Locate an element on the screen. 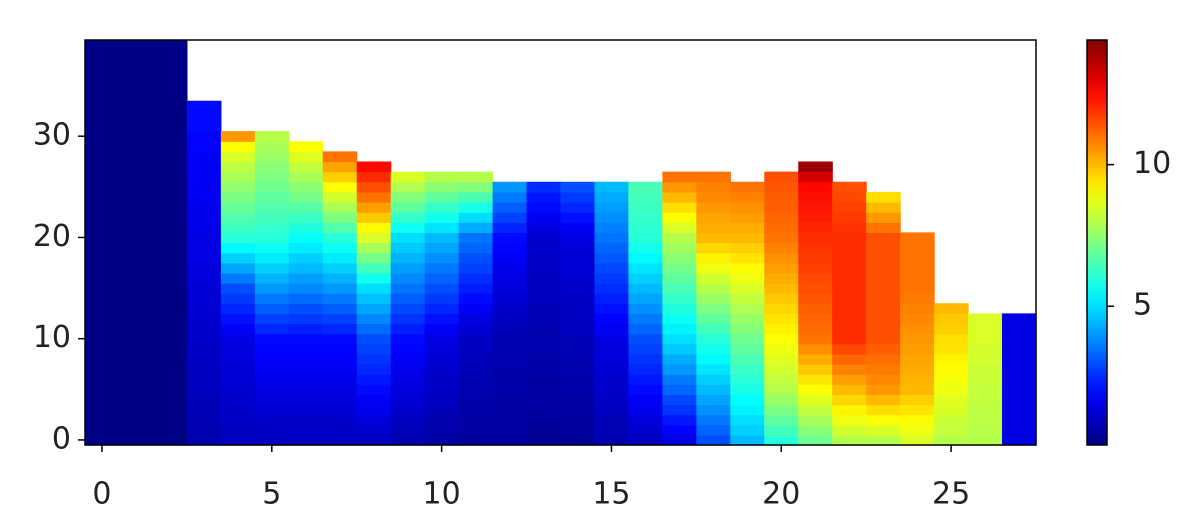 The width and height of the screenshot is (1196, 519). y-tick-label: 20 is located at coordinates (52, 236).